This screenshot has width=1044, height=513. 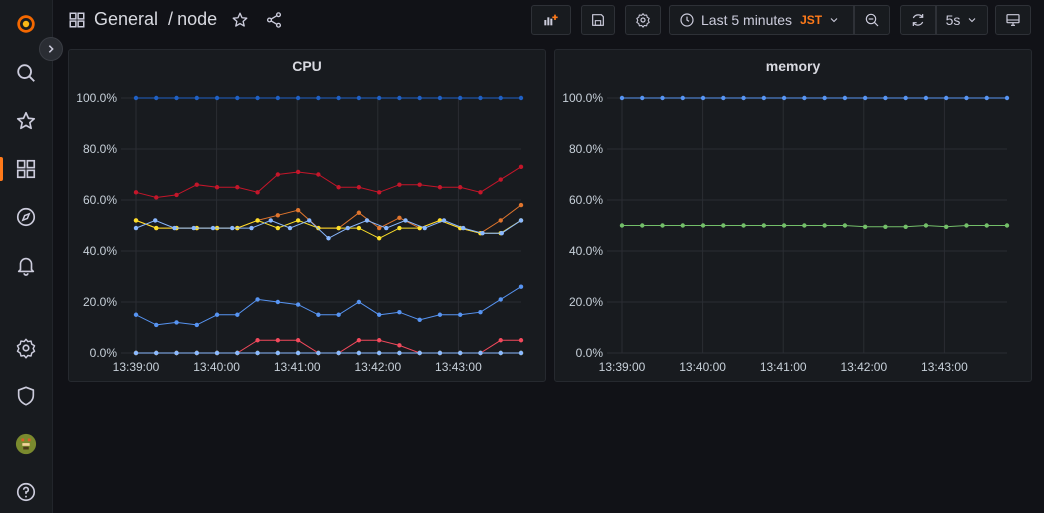 What do you see at coordinates (972, 20) in the screenshot?
I see `chevron-down-icon` at bounding box center [972, 20].